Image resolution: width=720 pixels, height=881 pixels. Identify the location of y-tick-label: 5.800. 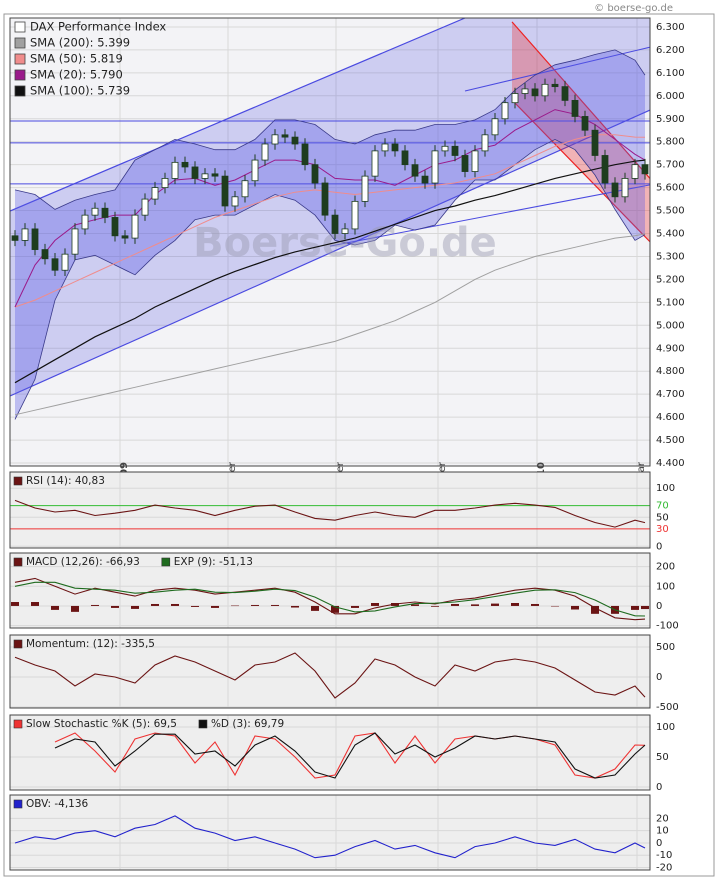
(670, 142).